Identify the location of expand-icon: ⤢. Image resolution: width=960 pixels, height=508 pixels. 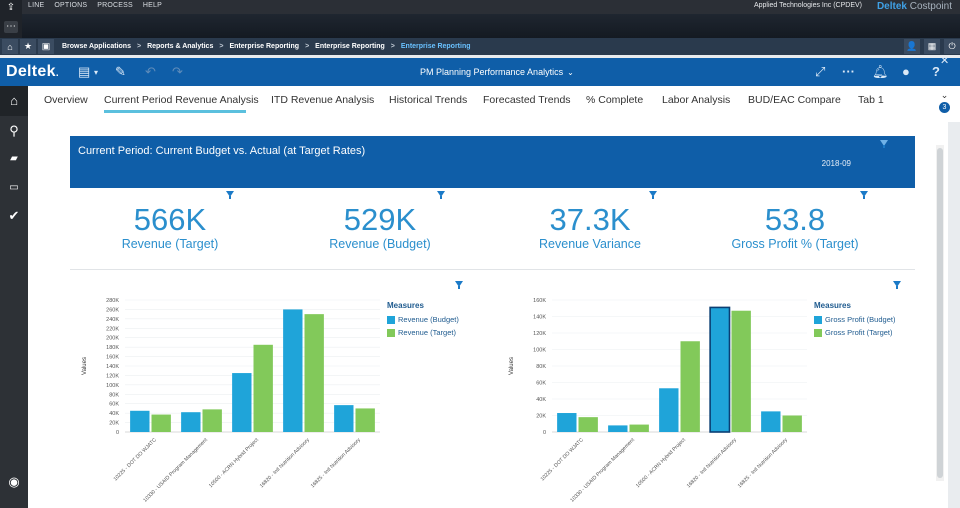
(820, 71).